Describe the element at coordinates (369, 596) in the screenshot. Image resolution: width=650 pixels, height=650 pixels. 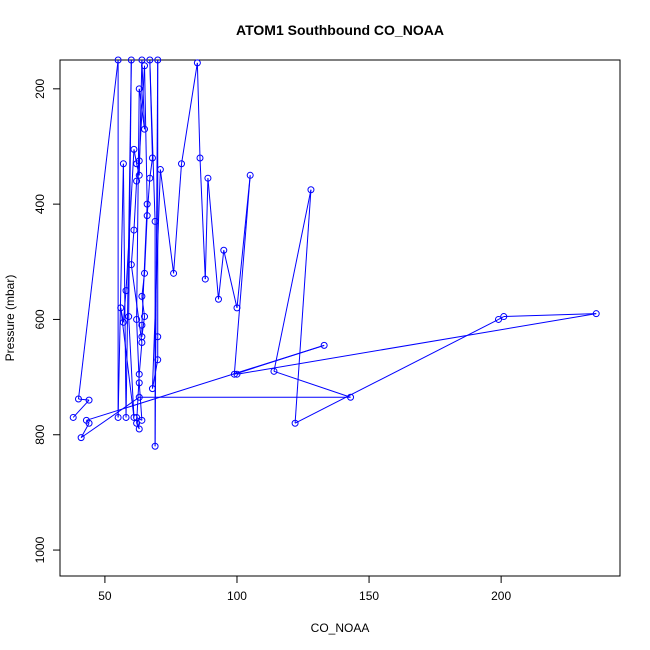
I see `x-tick-label: 150` at that location.